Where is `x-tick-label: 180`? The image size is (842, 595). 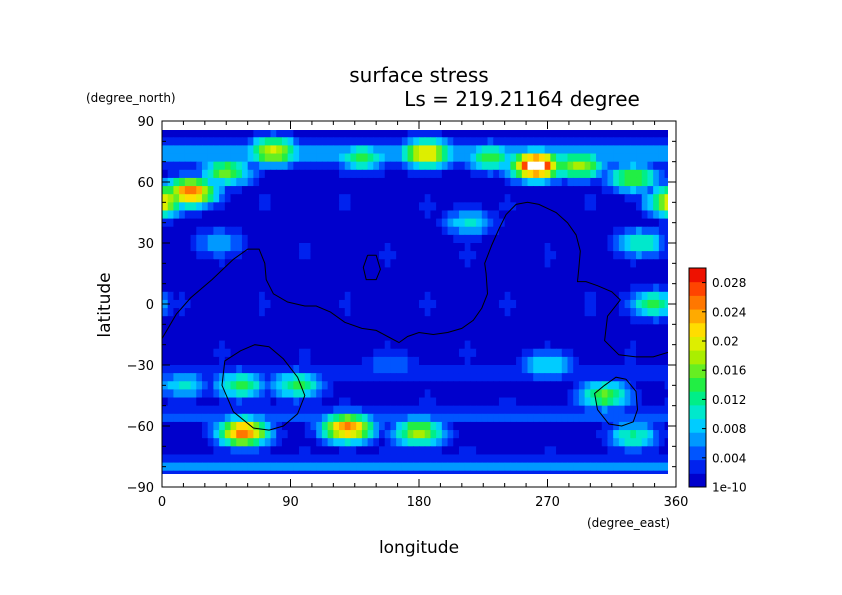
x-tick-label: 180 is located at coordinates (419, 502).